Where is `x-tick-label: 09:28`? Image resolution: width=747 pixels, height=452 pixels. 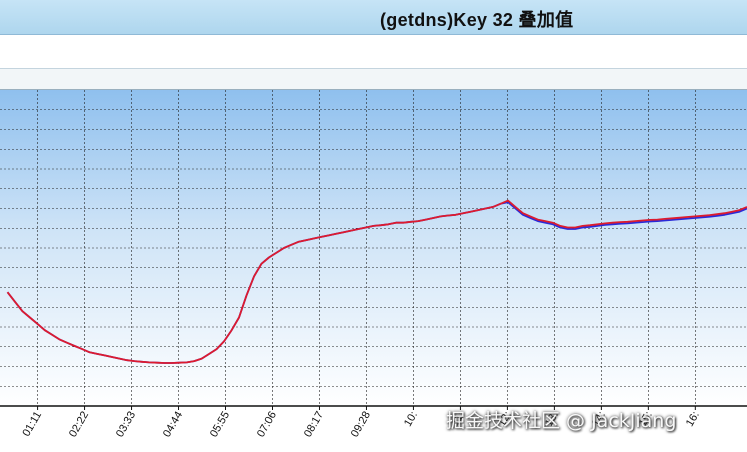 x-tick-label: 09:28 is located at coordinates (361, 425).